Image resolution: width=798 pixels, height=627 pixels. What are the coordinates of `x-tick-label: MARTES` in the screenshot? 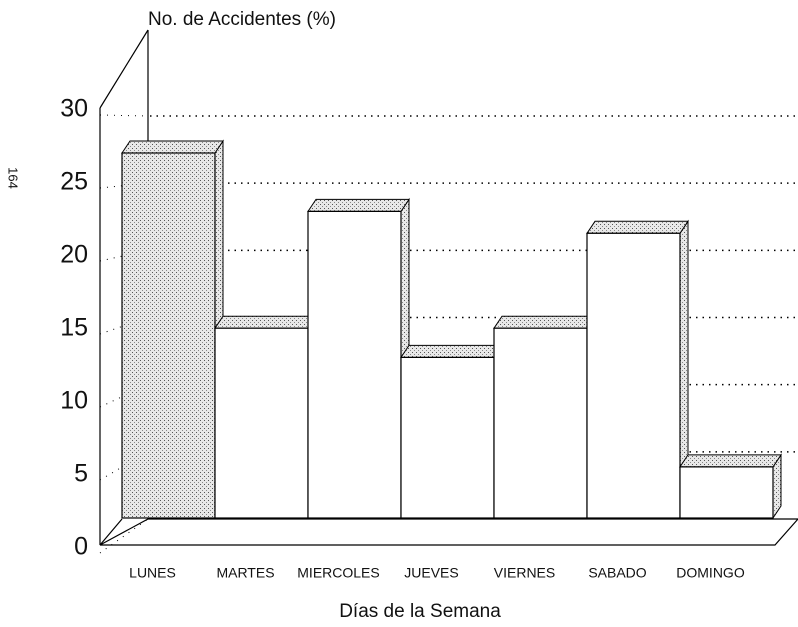 It's located at (245, 573).